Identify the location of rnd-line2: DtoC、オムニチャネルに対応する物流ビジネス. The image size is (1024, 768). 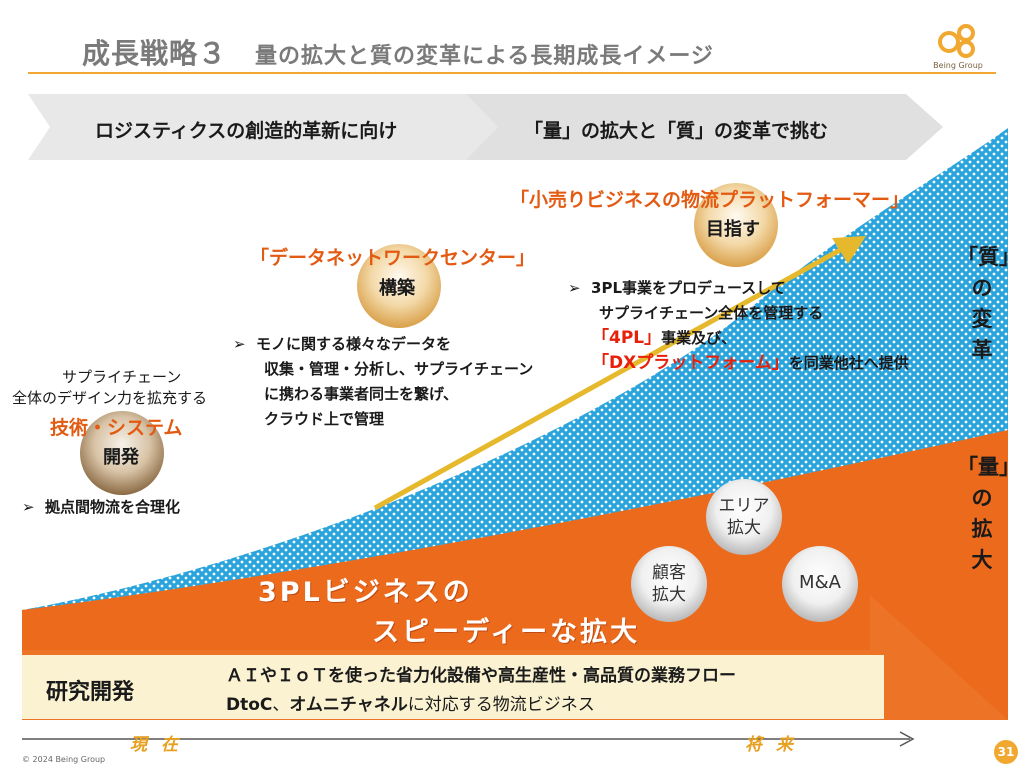
(410, 702).